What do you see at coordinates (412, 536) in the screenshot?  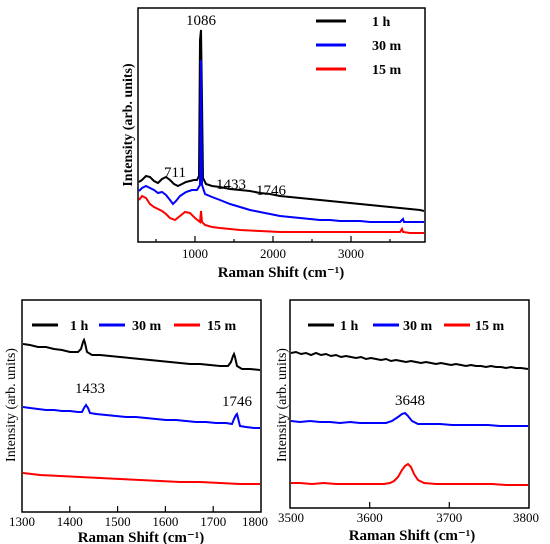 I see `x-axis-title-bottom-right: Raman Shift (cm⁻¹)` at bounding box center [412, 536].